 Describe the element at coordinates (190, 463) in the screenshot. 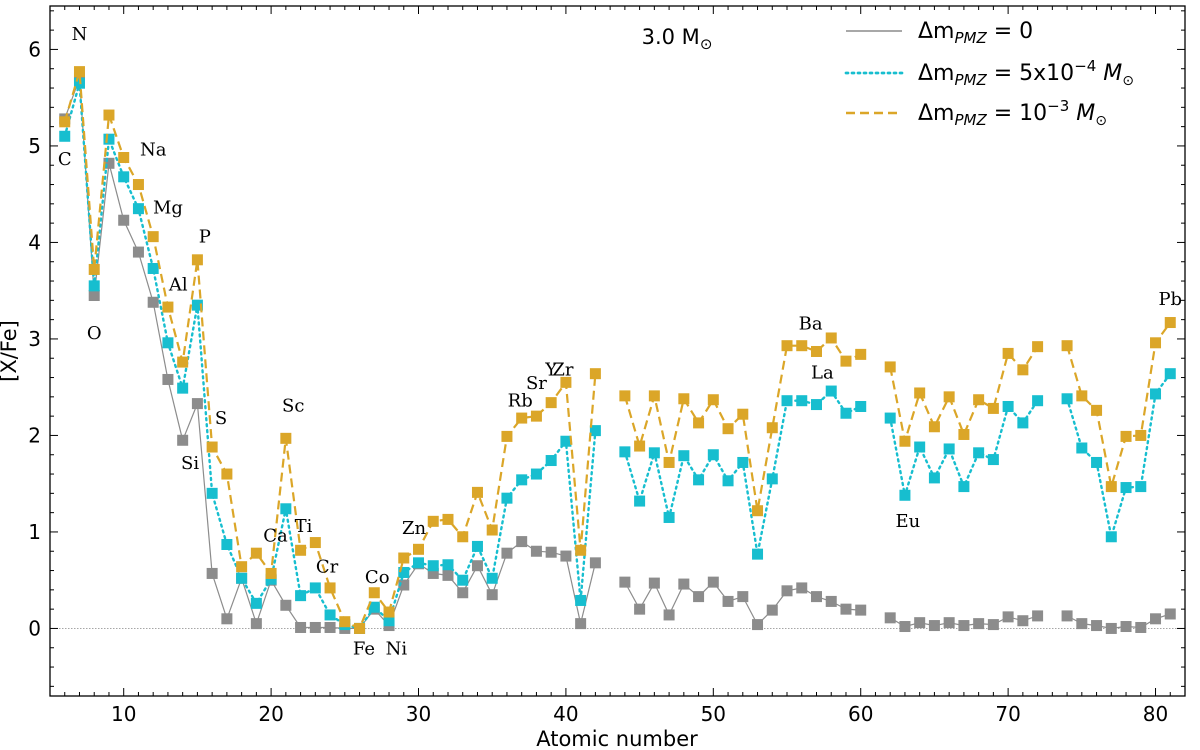

I see `element-label: Si` at that location.